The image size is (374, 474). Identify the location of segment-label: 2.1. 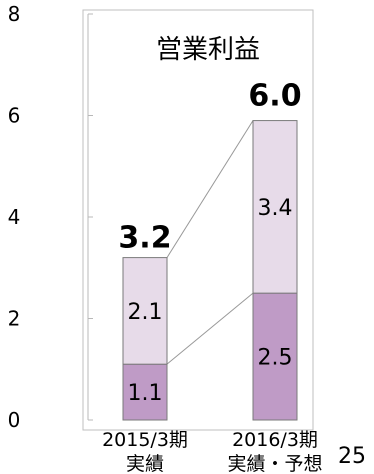
(145, 312).